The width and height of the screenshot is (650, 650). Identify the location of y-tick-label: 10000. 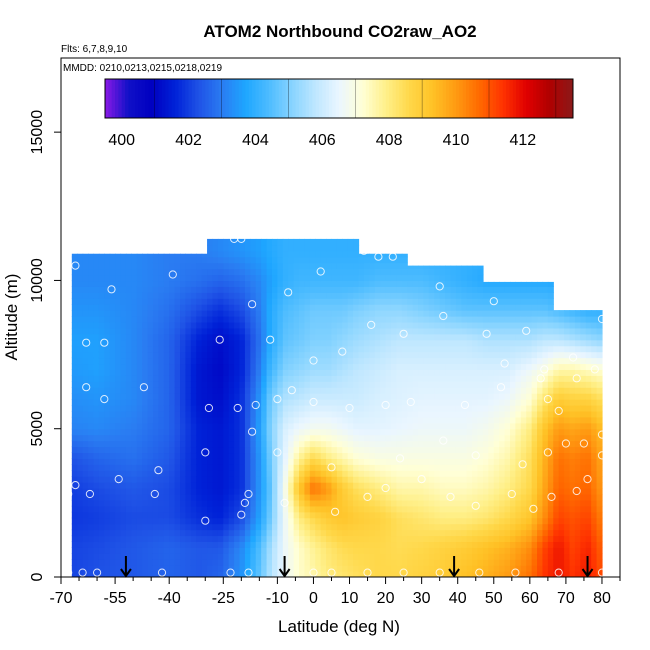
(37, 280).